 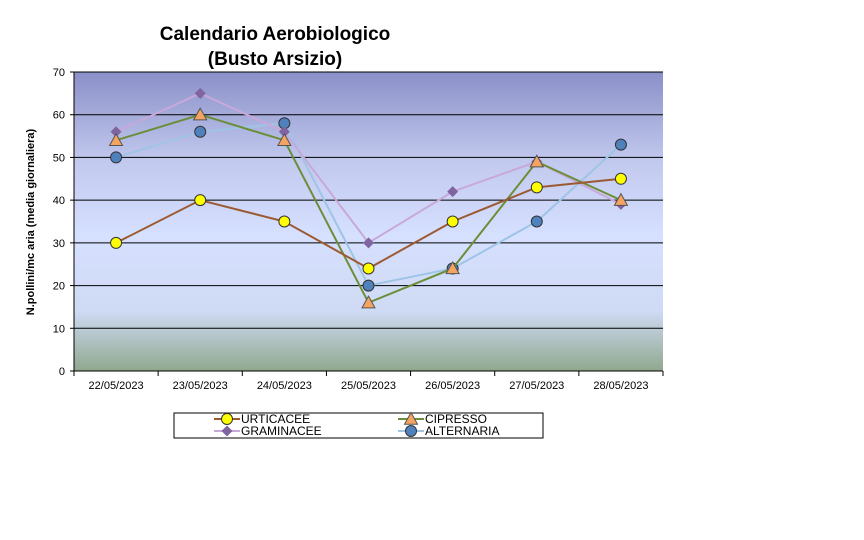 I want to click on legend-item: CIPRESSO, so click(x=442, y=418).